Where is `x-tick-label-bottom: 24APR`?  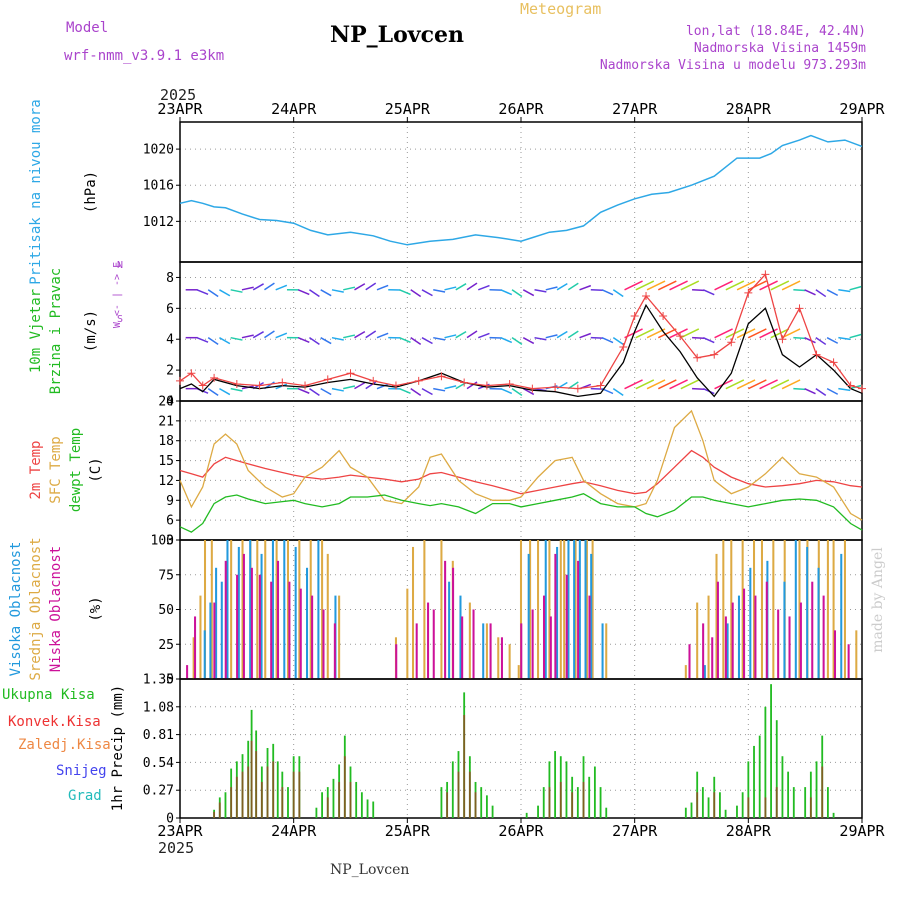
x-tick-label-bottom: 24APR is located at coordinates (294, 831).